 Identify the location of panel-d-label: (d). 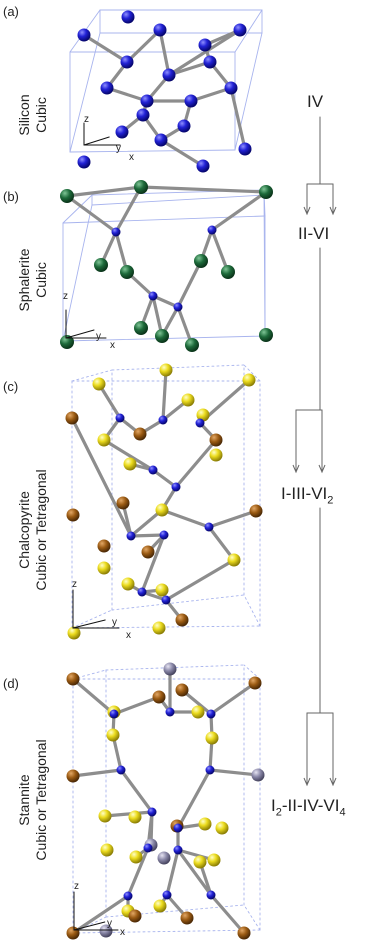
(11, 683).